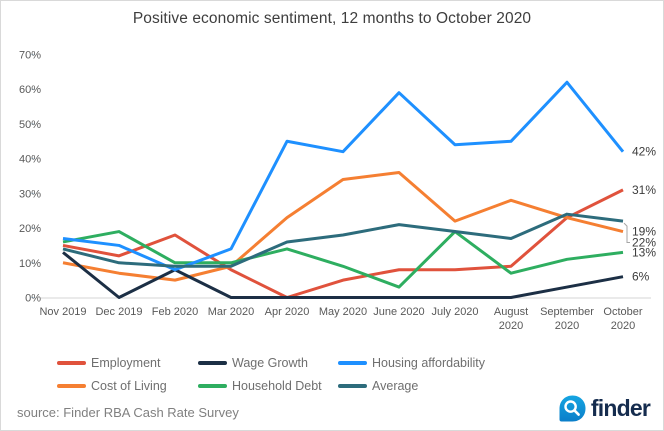 The image size is (664, 431). I want to click on end-label-leader-line, so click(626, 233).